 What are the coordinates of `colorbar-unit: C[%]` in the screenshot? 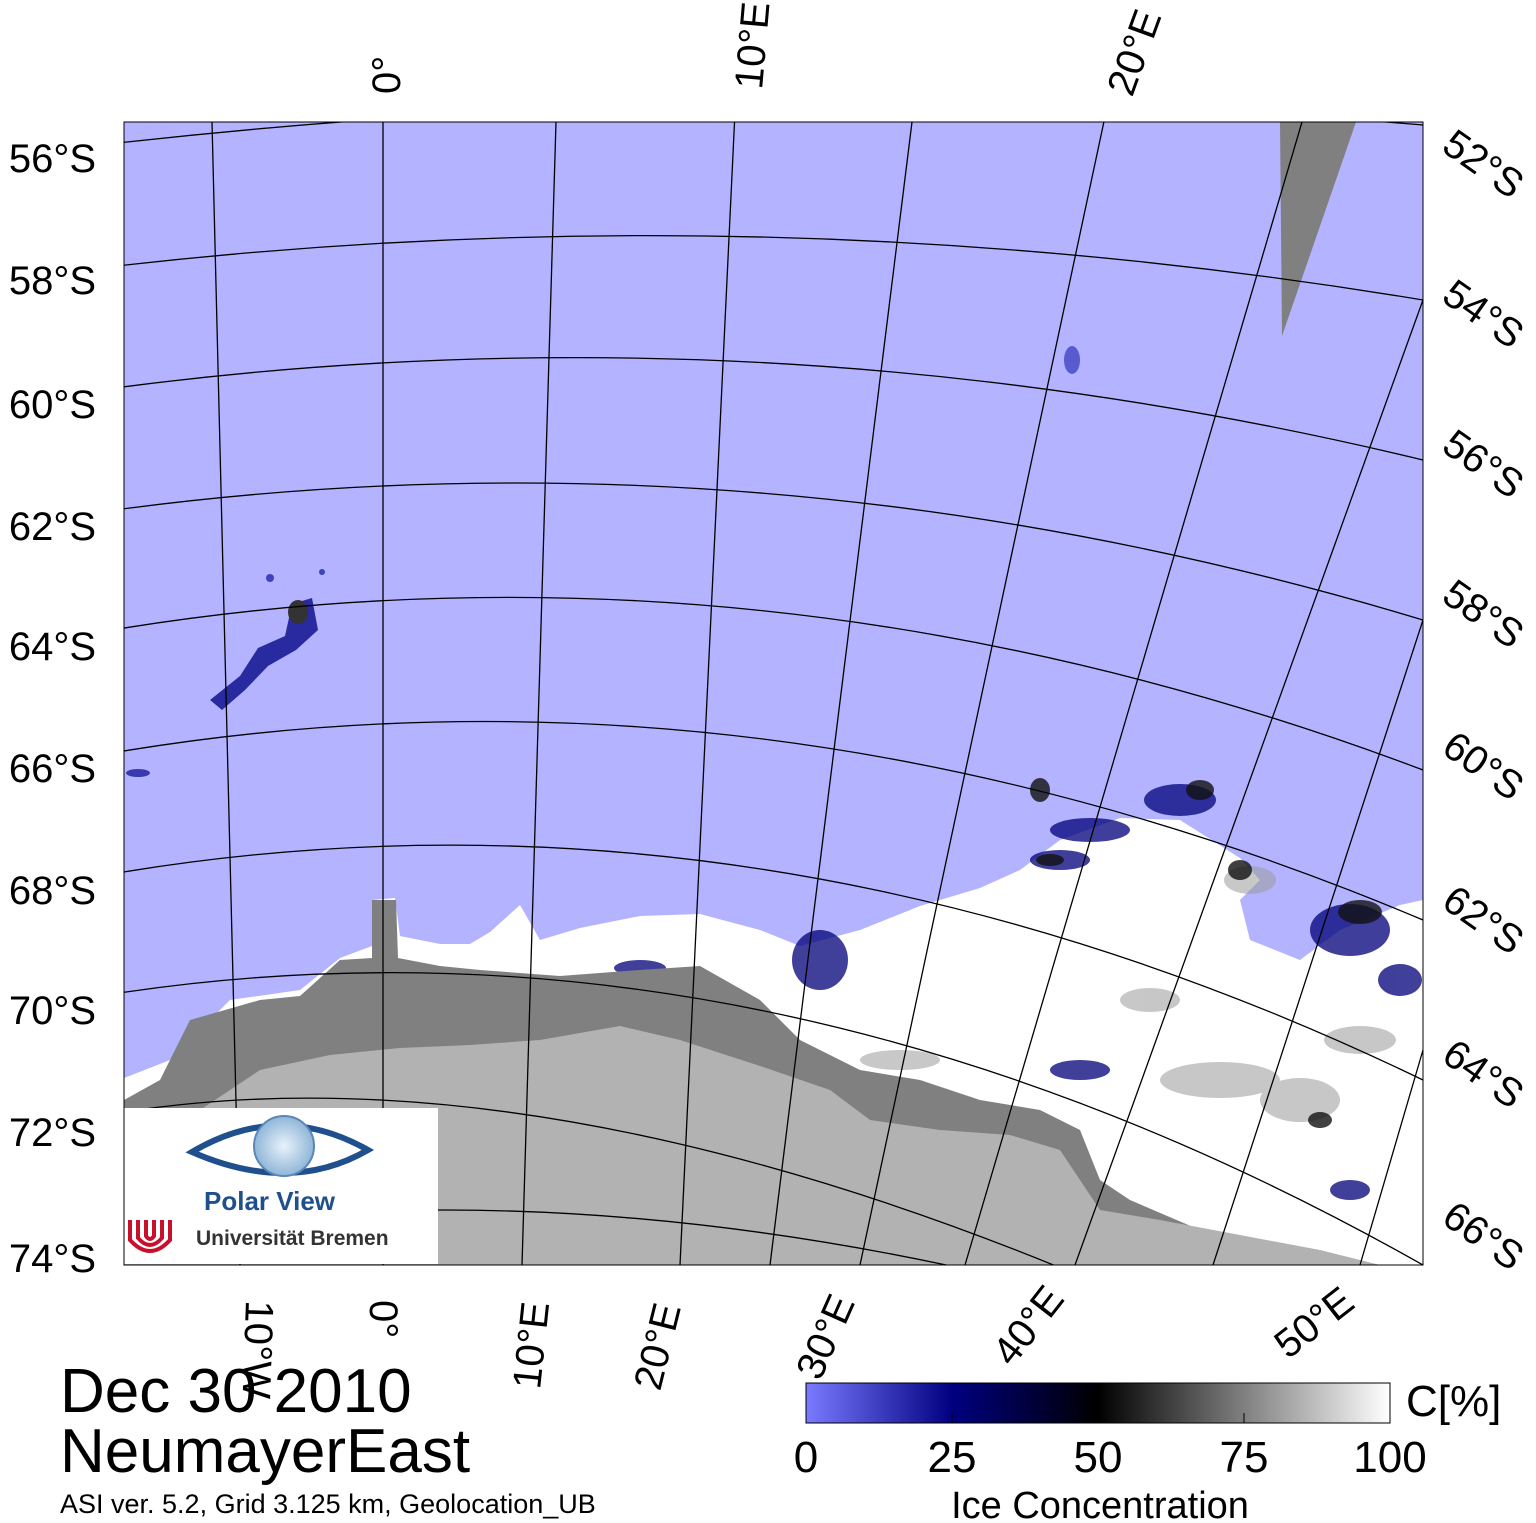 It's located at (1453, 1401).